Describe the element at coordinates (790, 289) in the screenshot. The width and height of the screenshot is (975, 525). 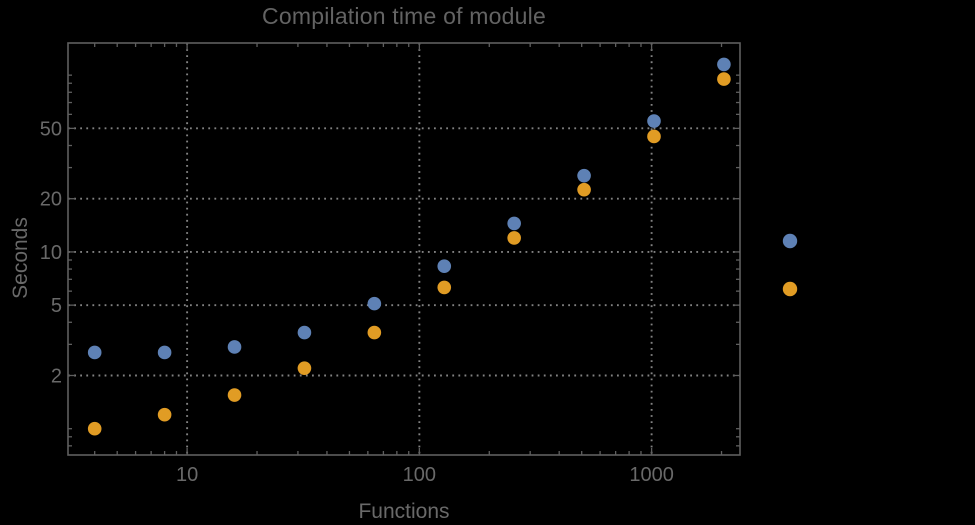
I see `legend-marker-series-orange` at that location.